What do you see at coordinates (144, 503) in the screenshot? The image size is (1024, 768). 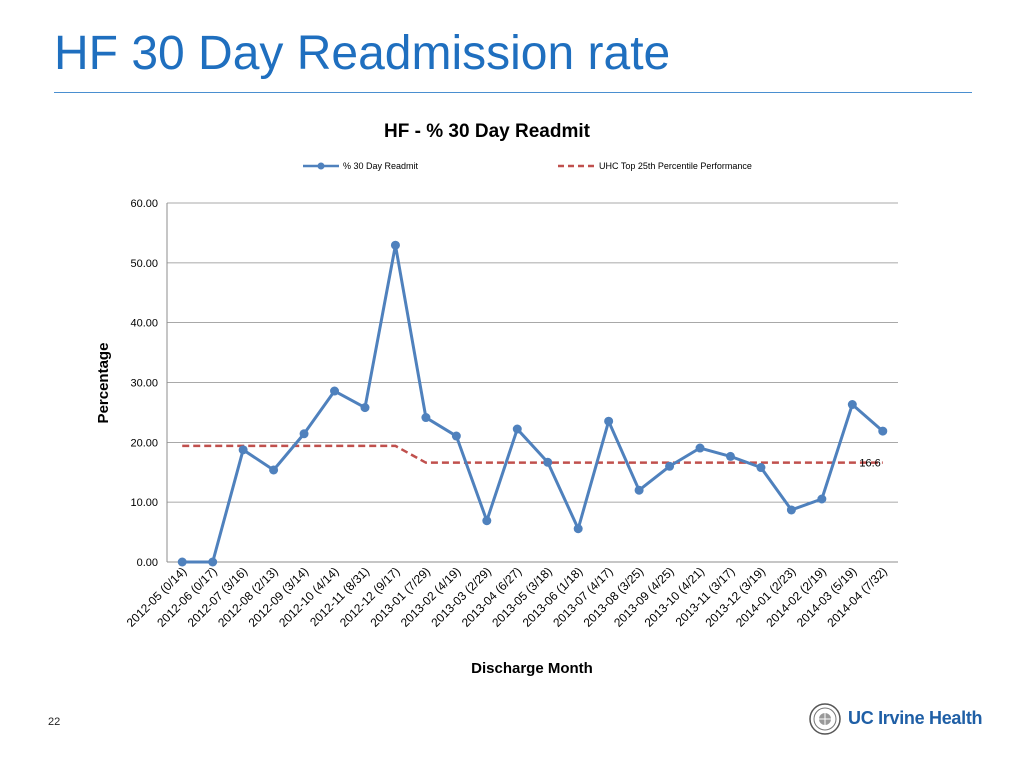 I see `y-tick-label: 10.00` at bounding box center [144, 503].